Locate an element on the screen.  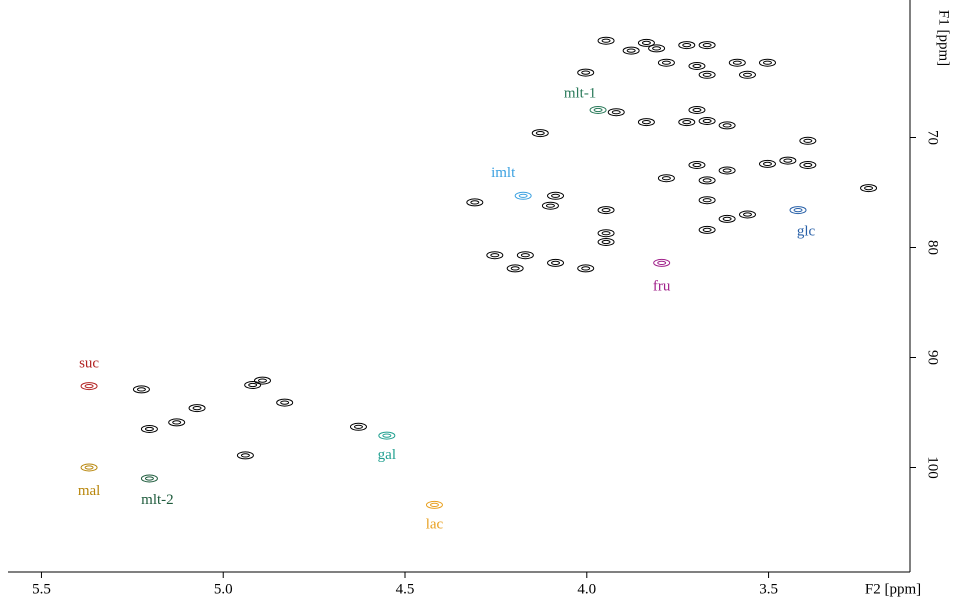
x-axis-label: F2 [ppm] is located at coordinates (893, 589).